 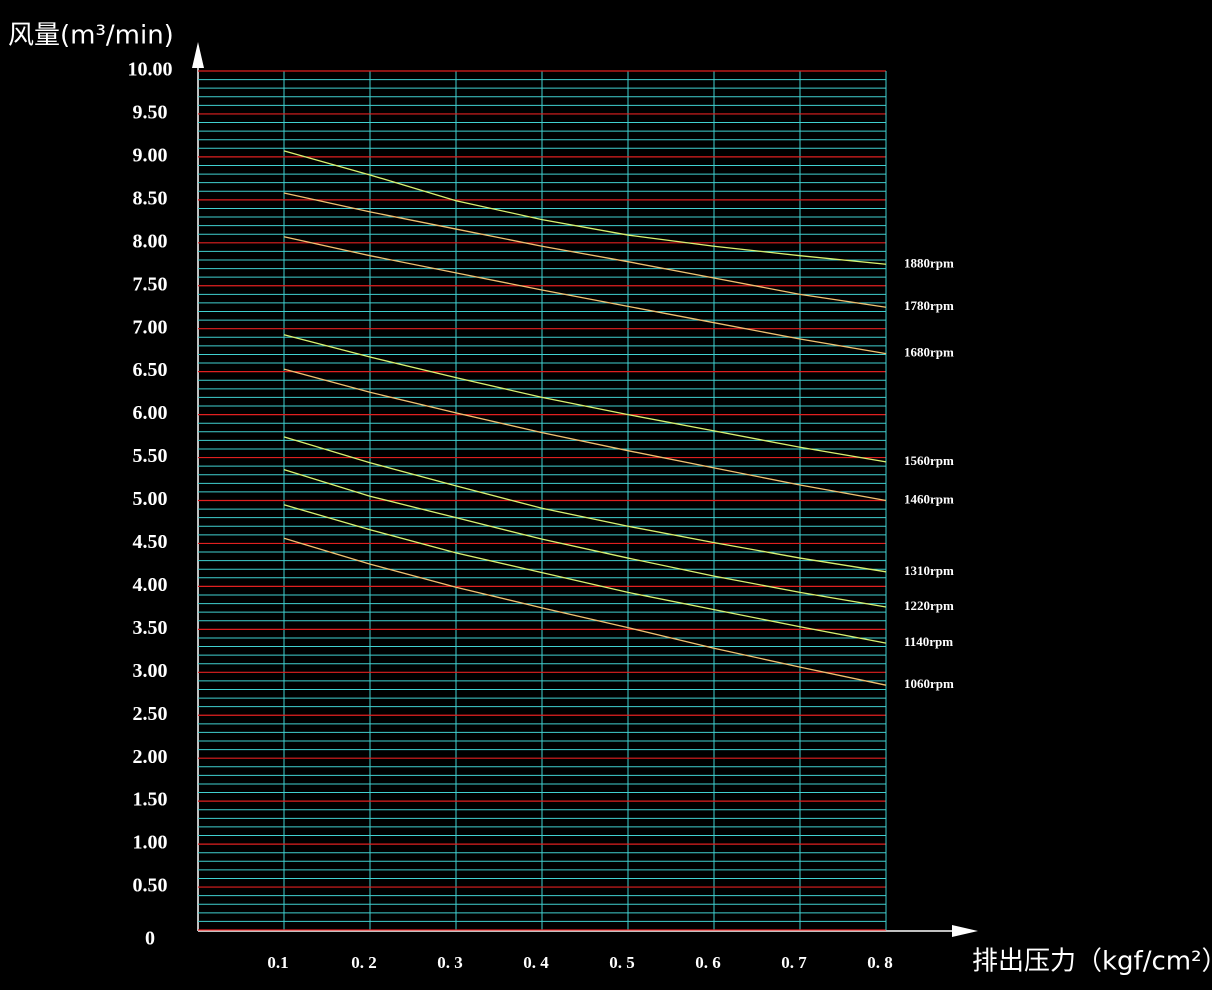 What do you see at coordinates (929, 570) in the screenshot?
I see `series-label: 1310rpm` at bounding box center [929, 570].